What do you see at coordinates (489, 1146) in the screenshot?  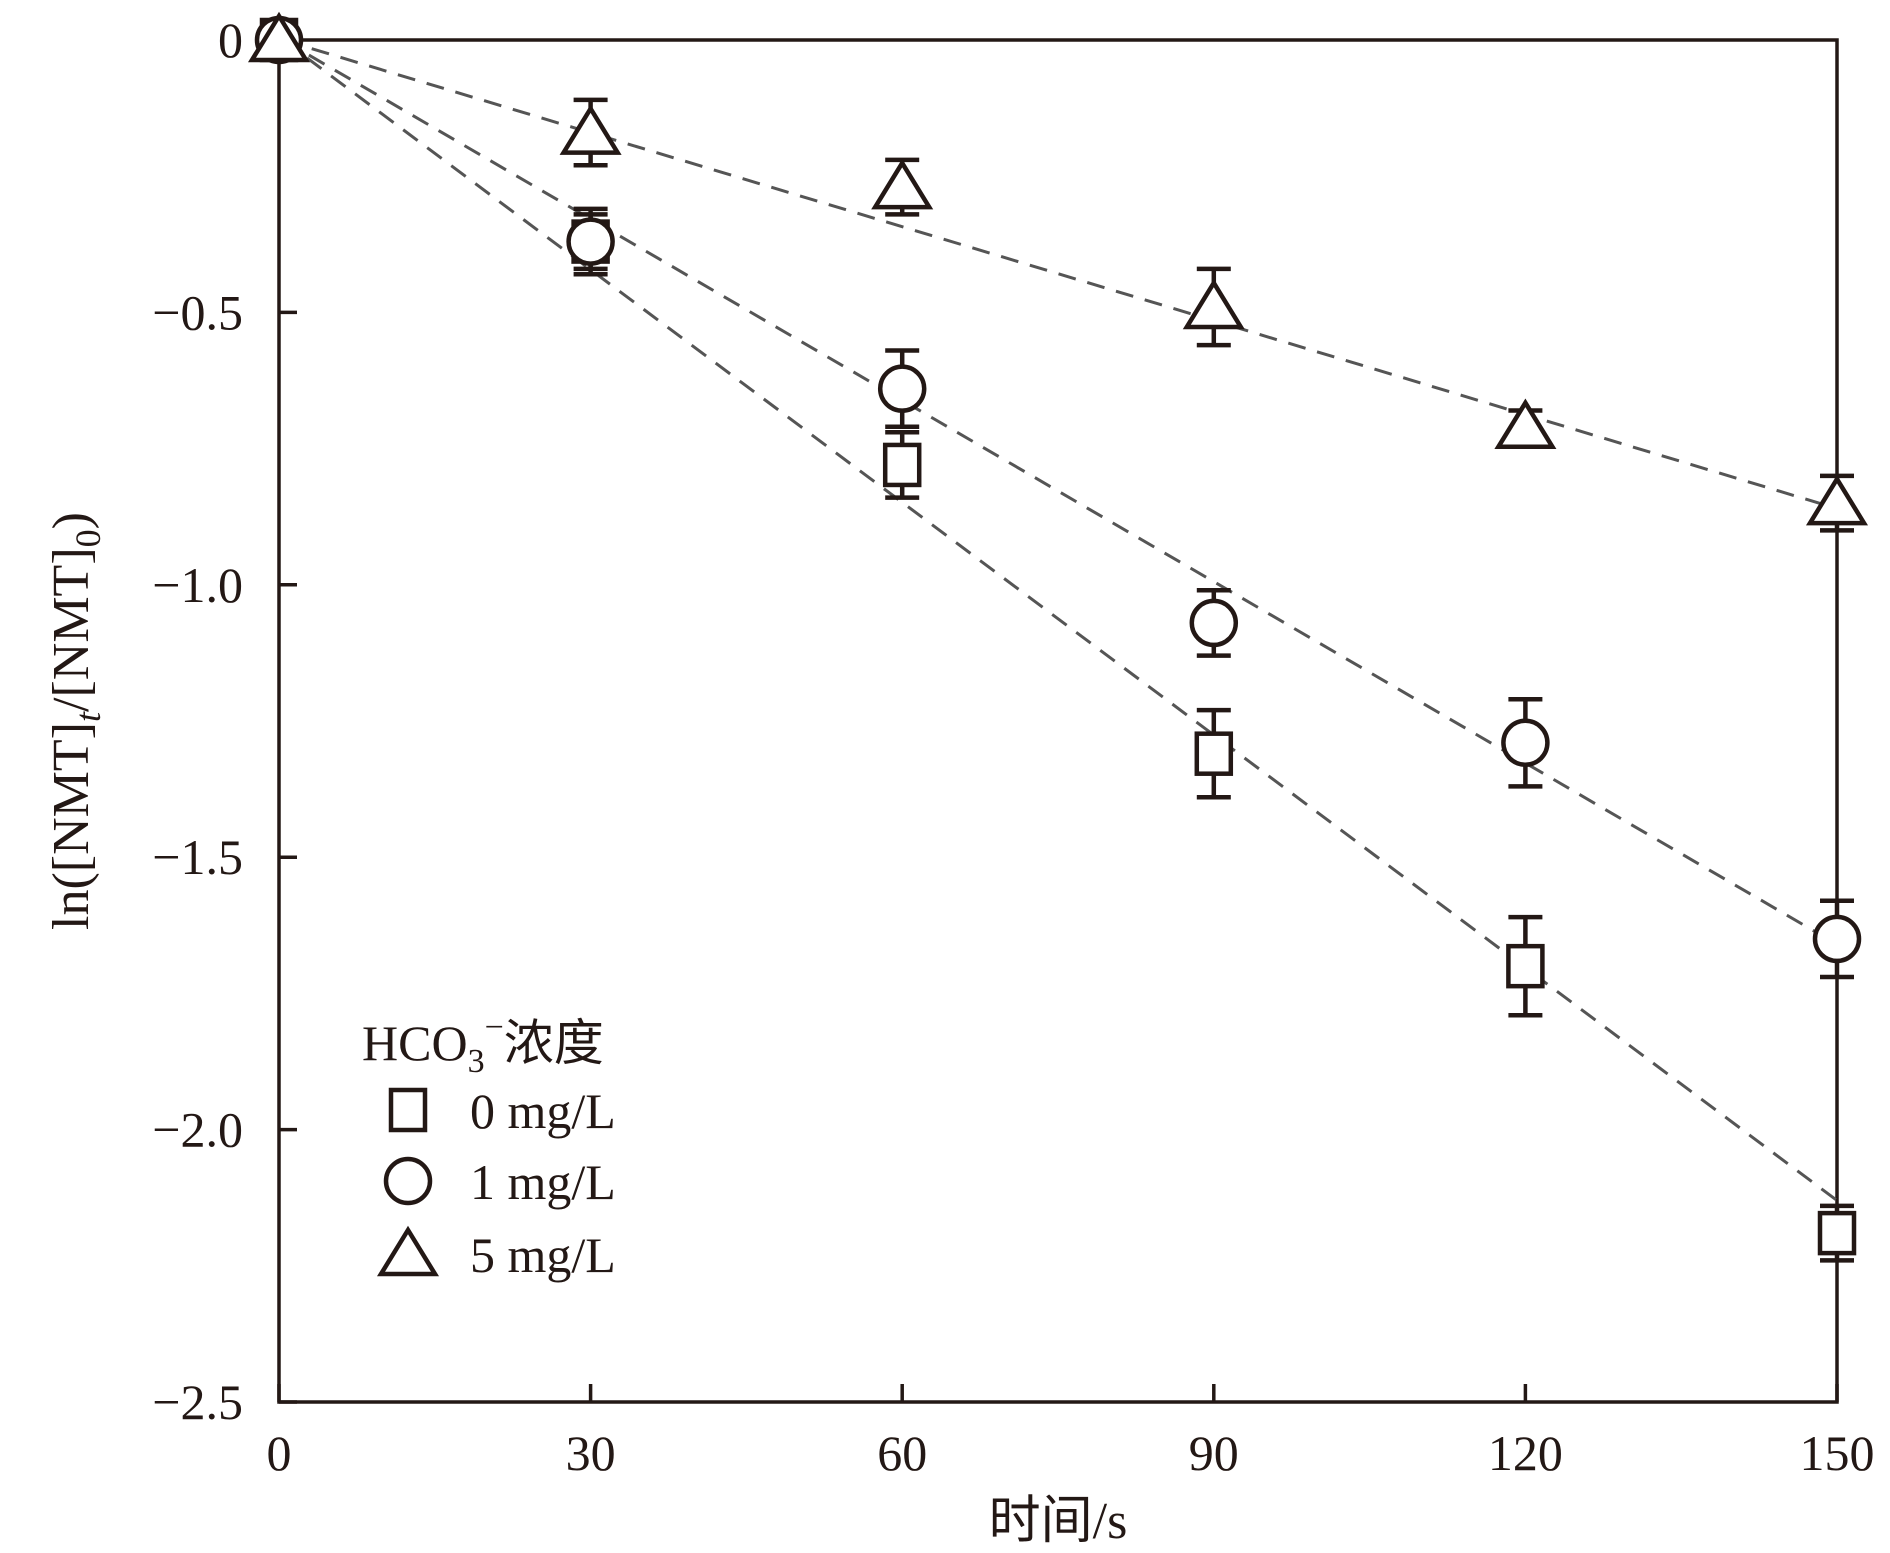 I see `legend: HCO3−浓度 0 mg/L 1 mg/L 5 mg/L` at bounding box center [489, 1146].